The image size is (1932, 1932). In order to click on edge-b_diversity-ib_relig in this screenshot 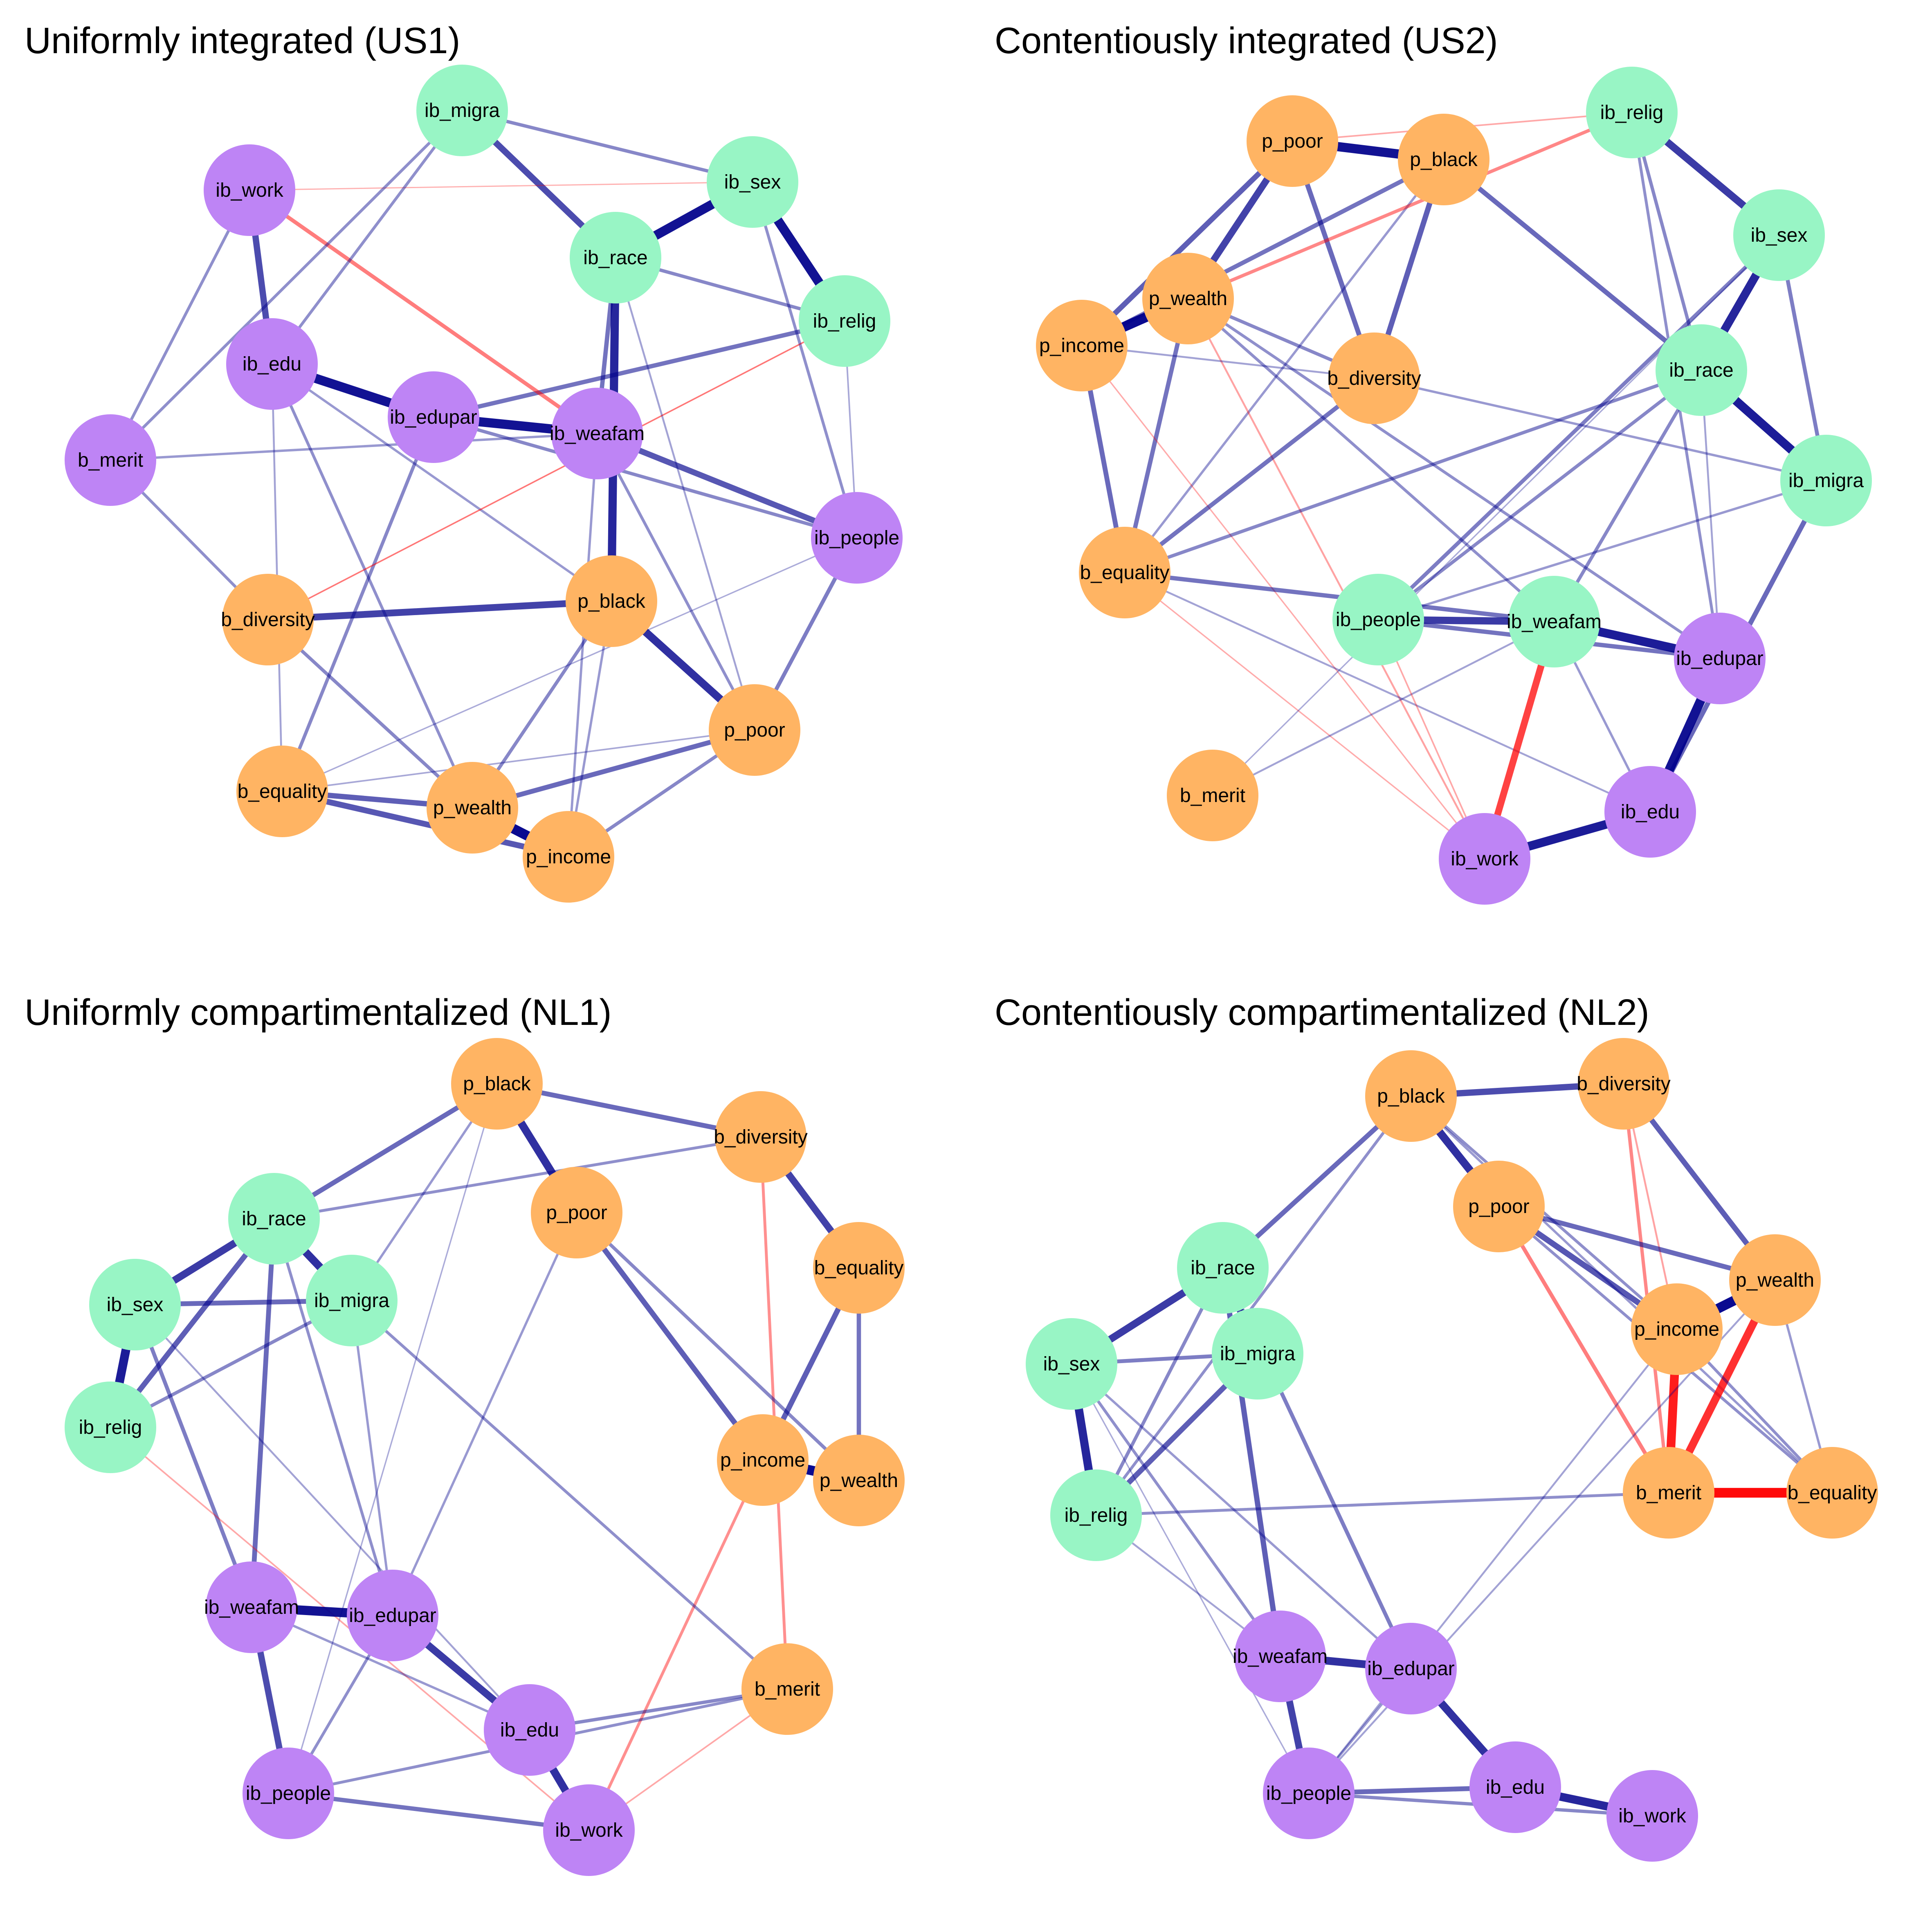, I will do `click(556, 470)`.